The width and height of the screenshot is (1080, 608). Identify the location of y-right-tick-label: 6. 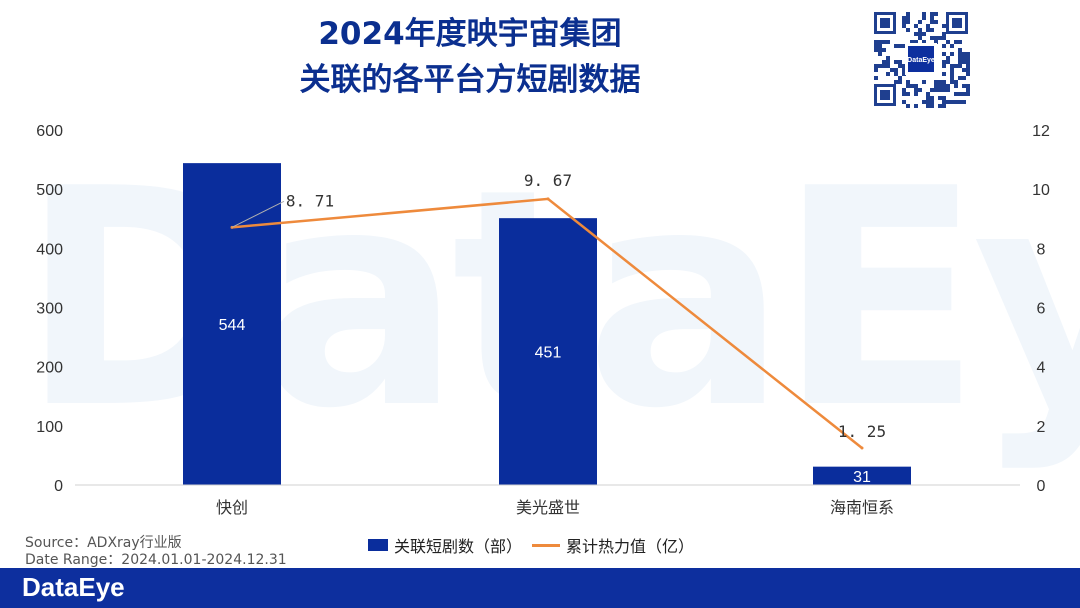
(1041, 309).